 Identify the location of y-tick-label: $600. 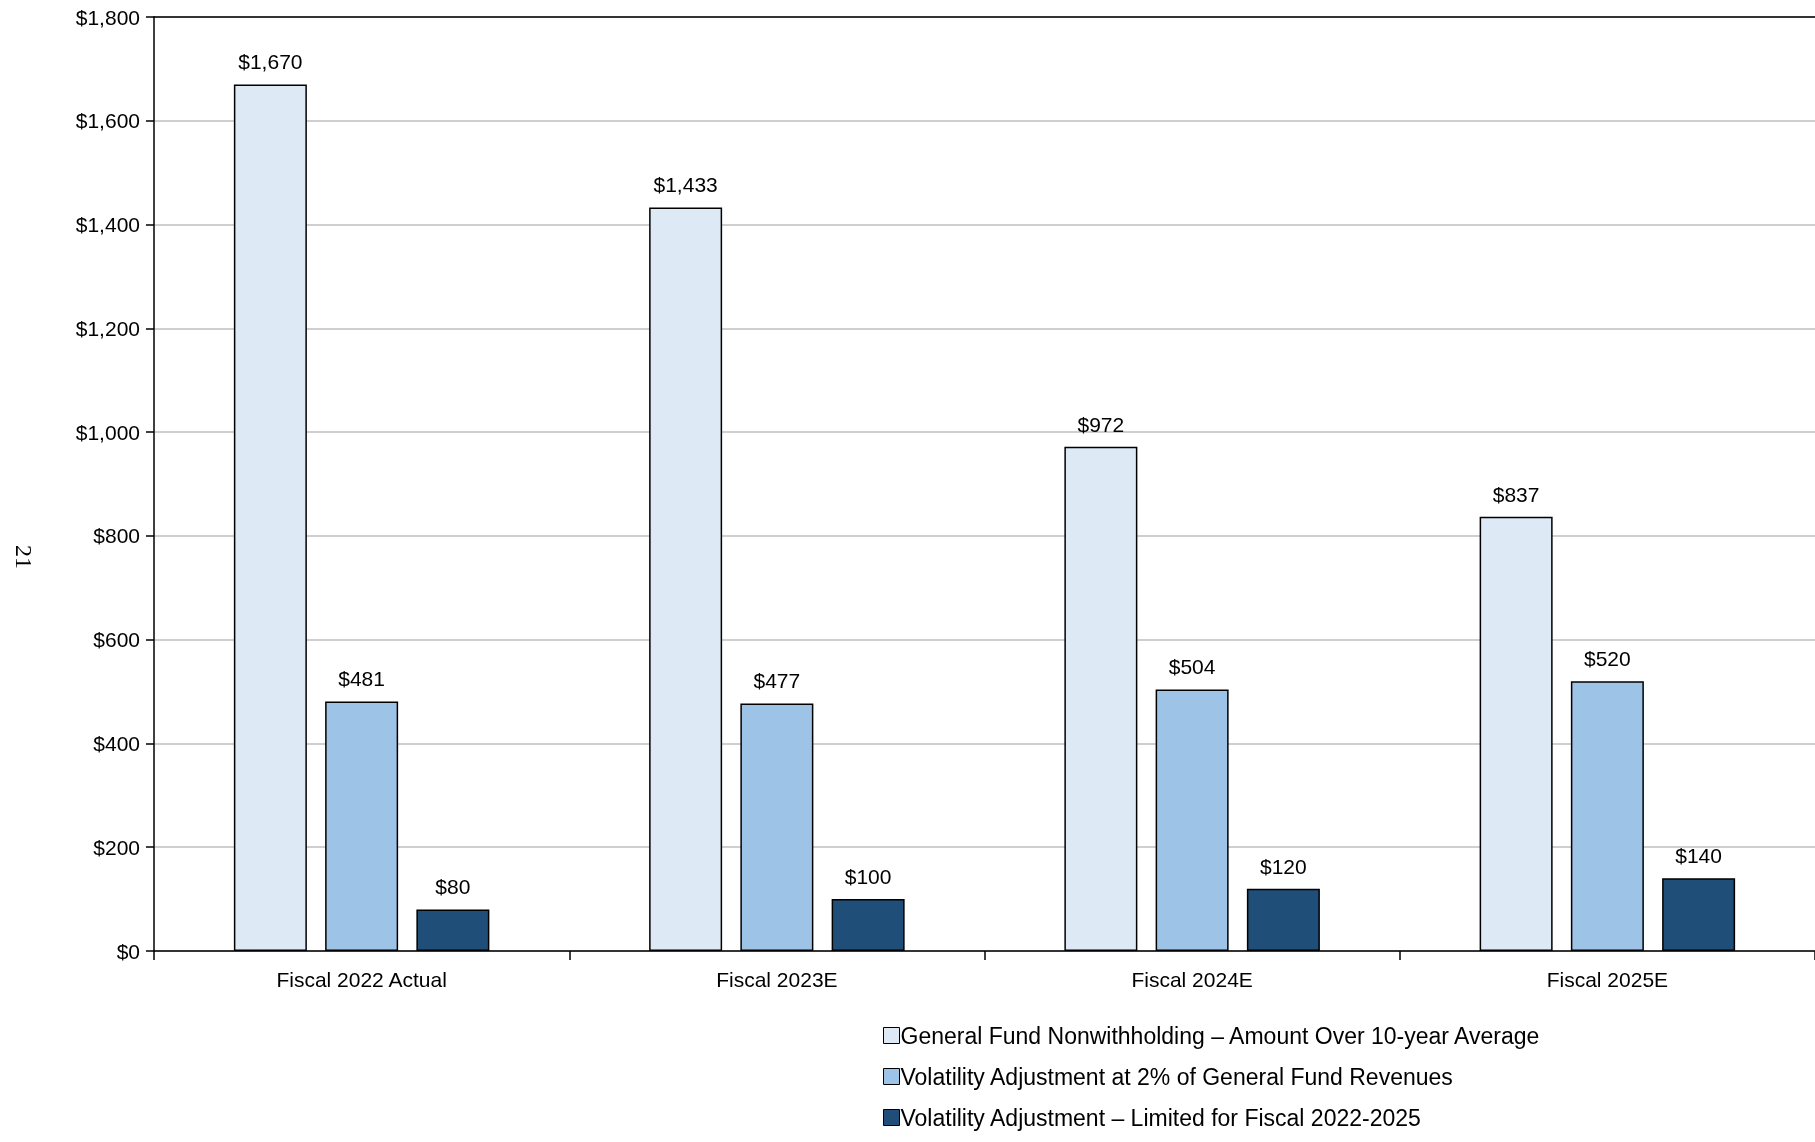
(116, 640).